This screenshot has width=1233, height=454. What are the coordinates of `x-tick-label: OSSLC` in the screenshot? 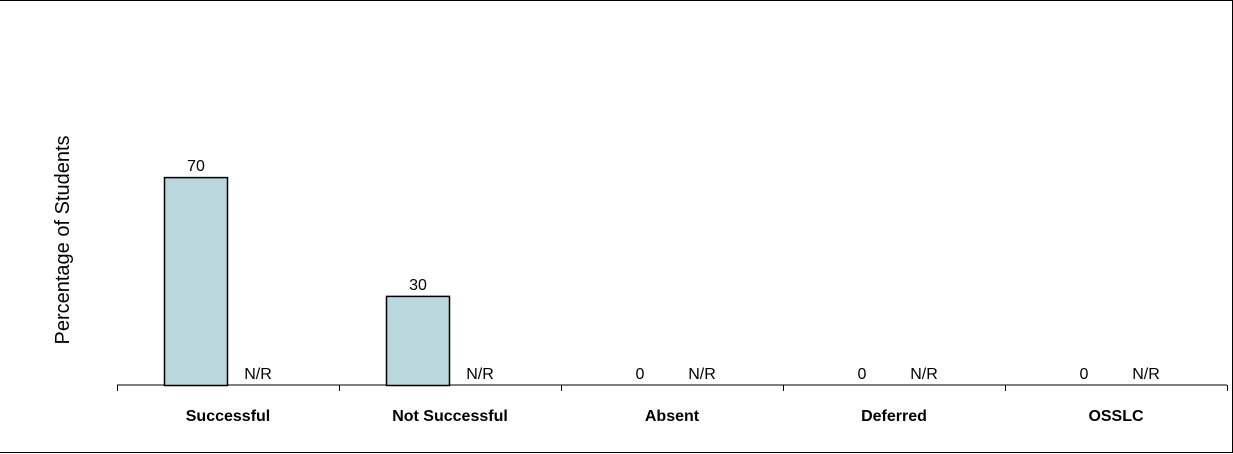 It's located at (1116, 416).